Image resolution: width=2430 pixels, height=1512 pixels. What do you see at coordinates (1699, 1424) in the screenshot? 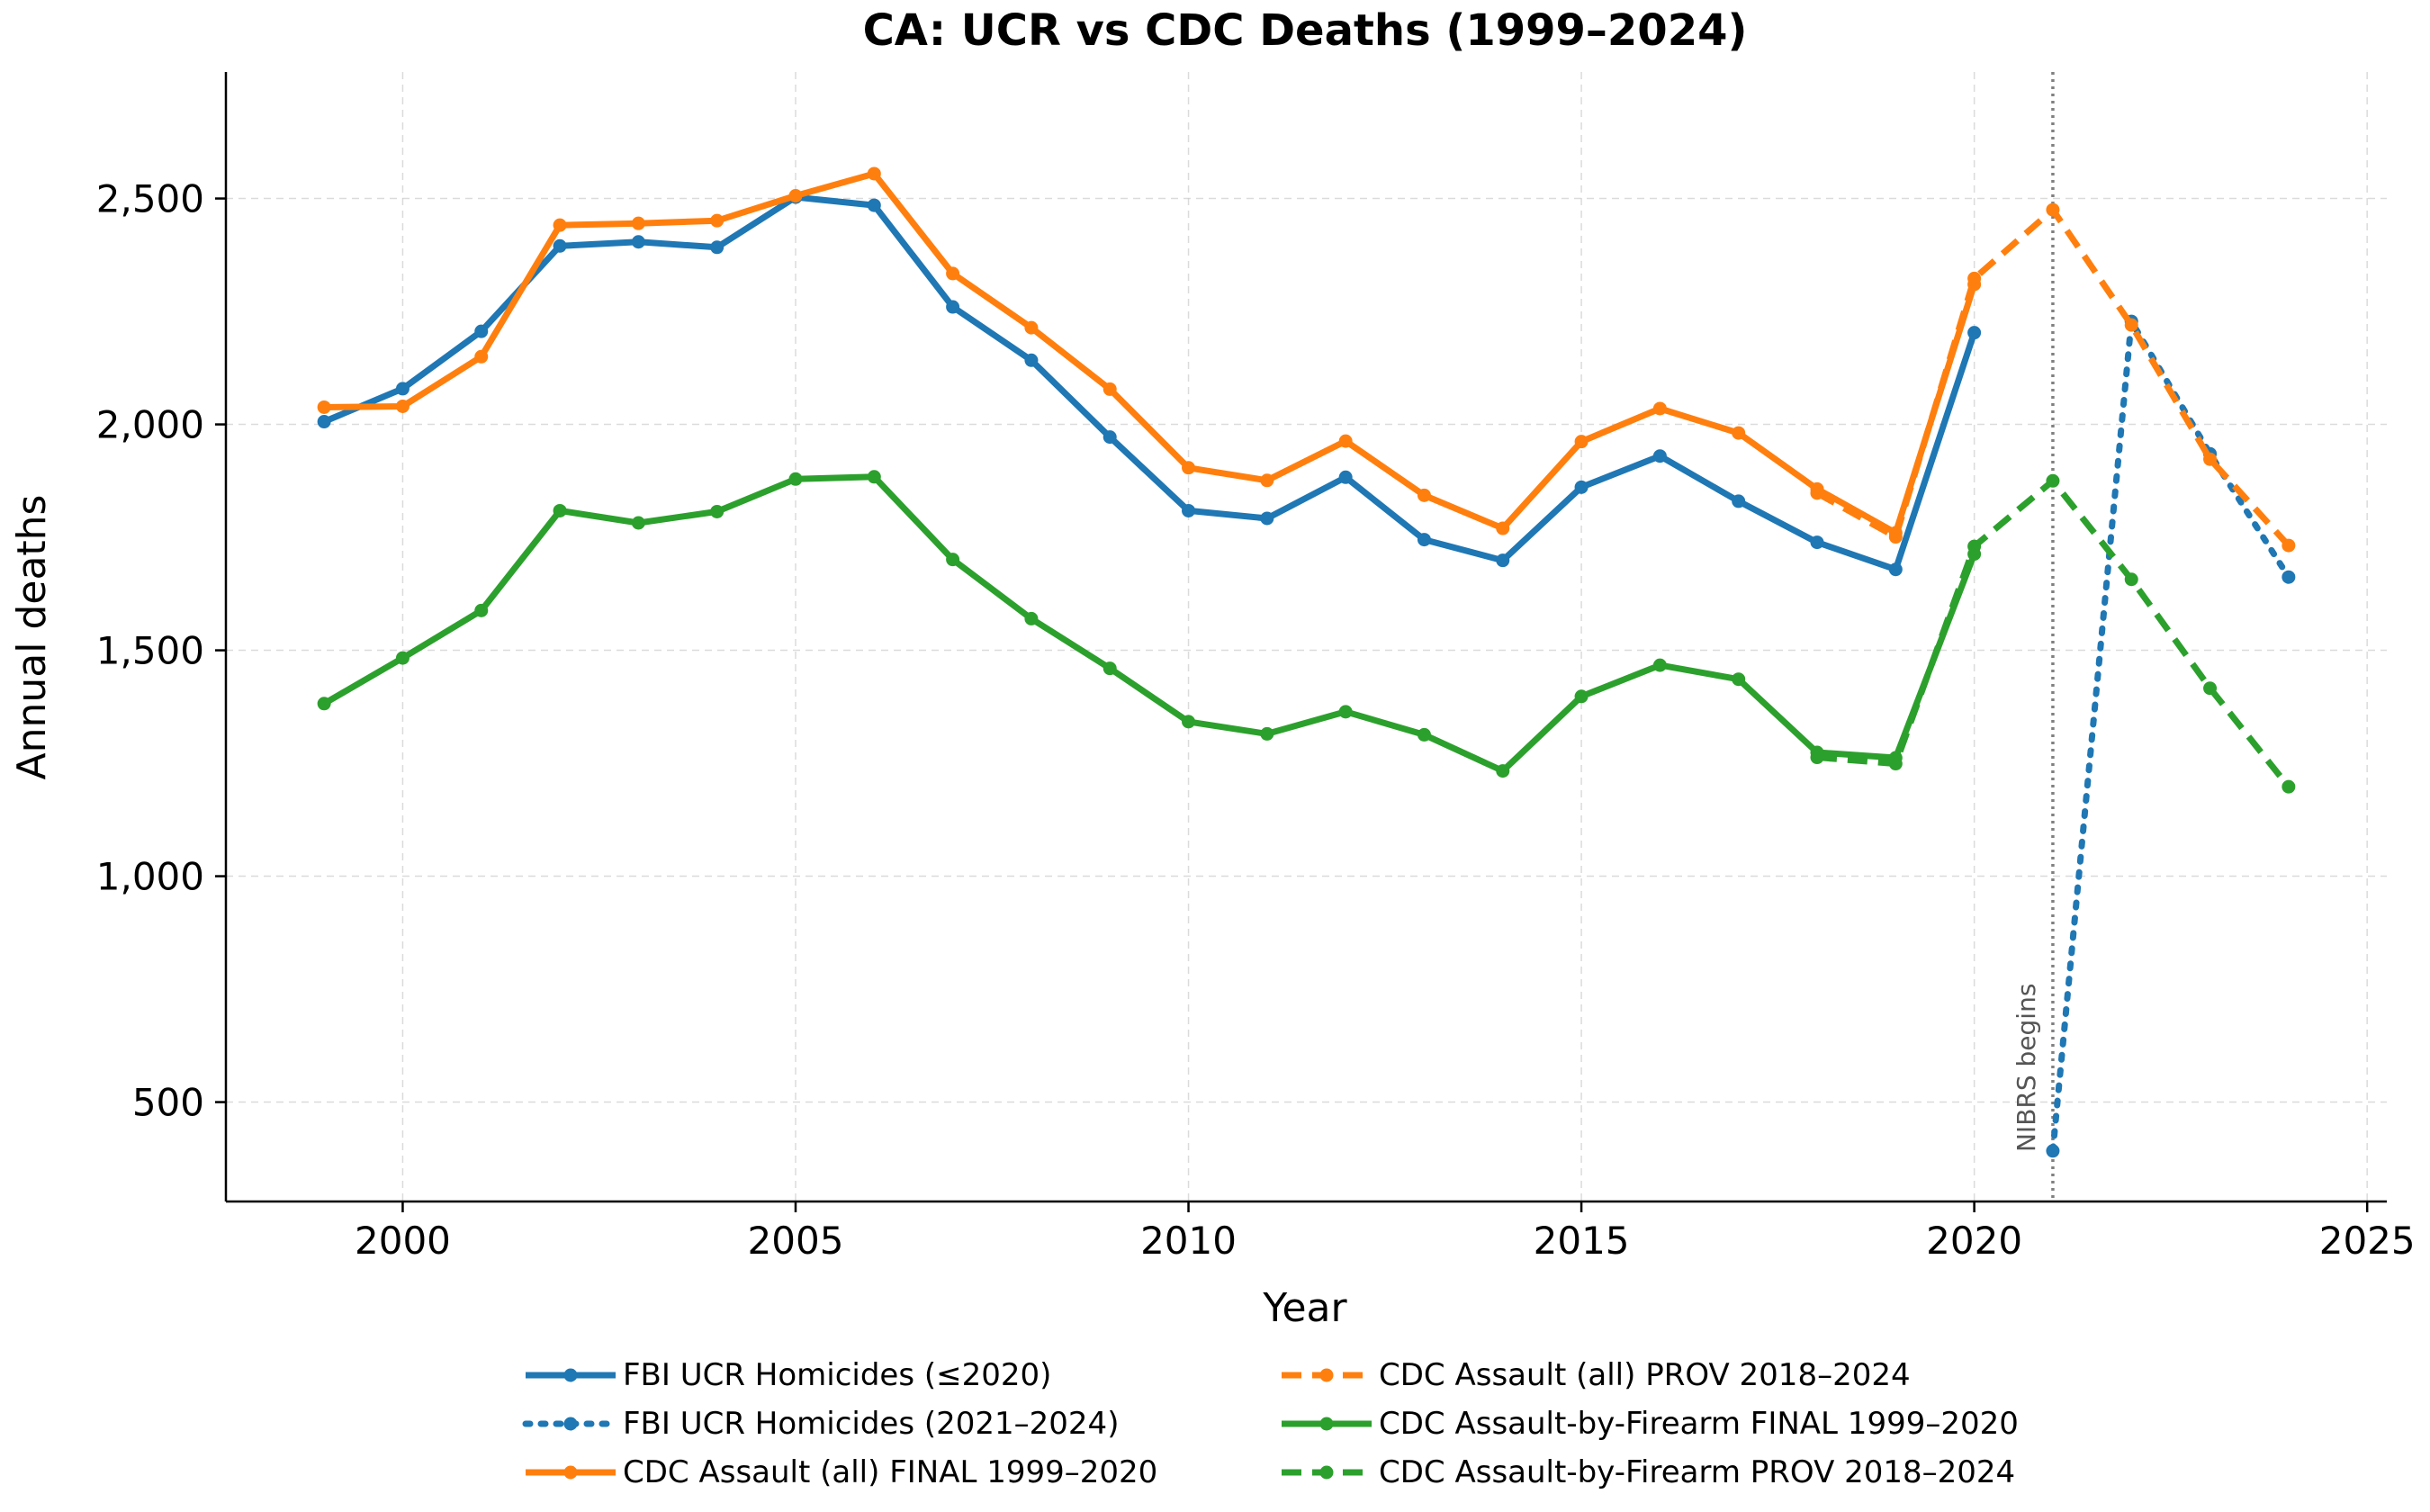
I see `legend-label: CDC Assault-by-Firearm FINAL 1999–2020` at bounding box center [1699, 1424].